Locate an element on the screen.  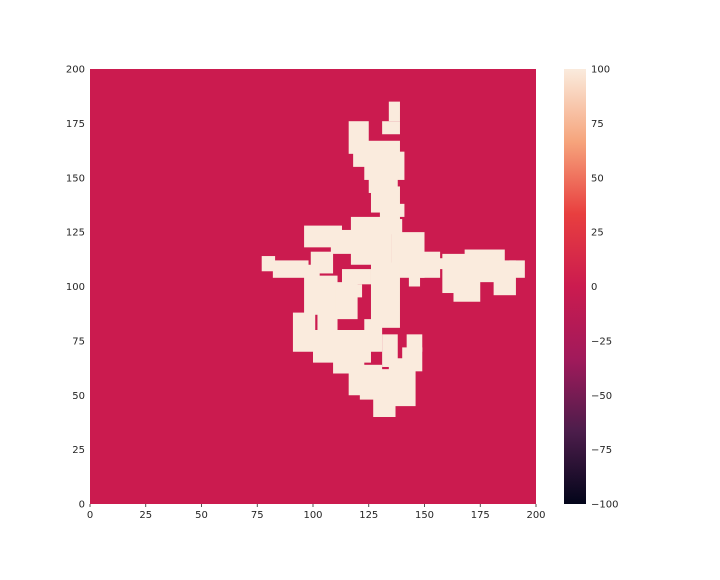
y-axis: 0 25 50 75 100 125 150 175 200 is located at coordinates (75, 288).